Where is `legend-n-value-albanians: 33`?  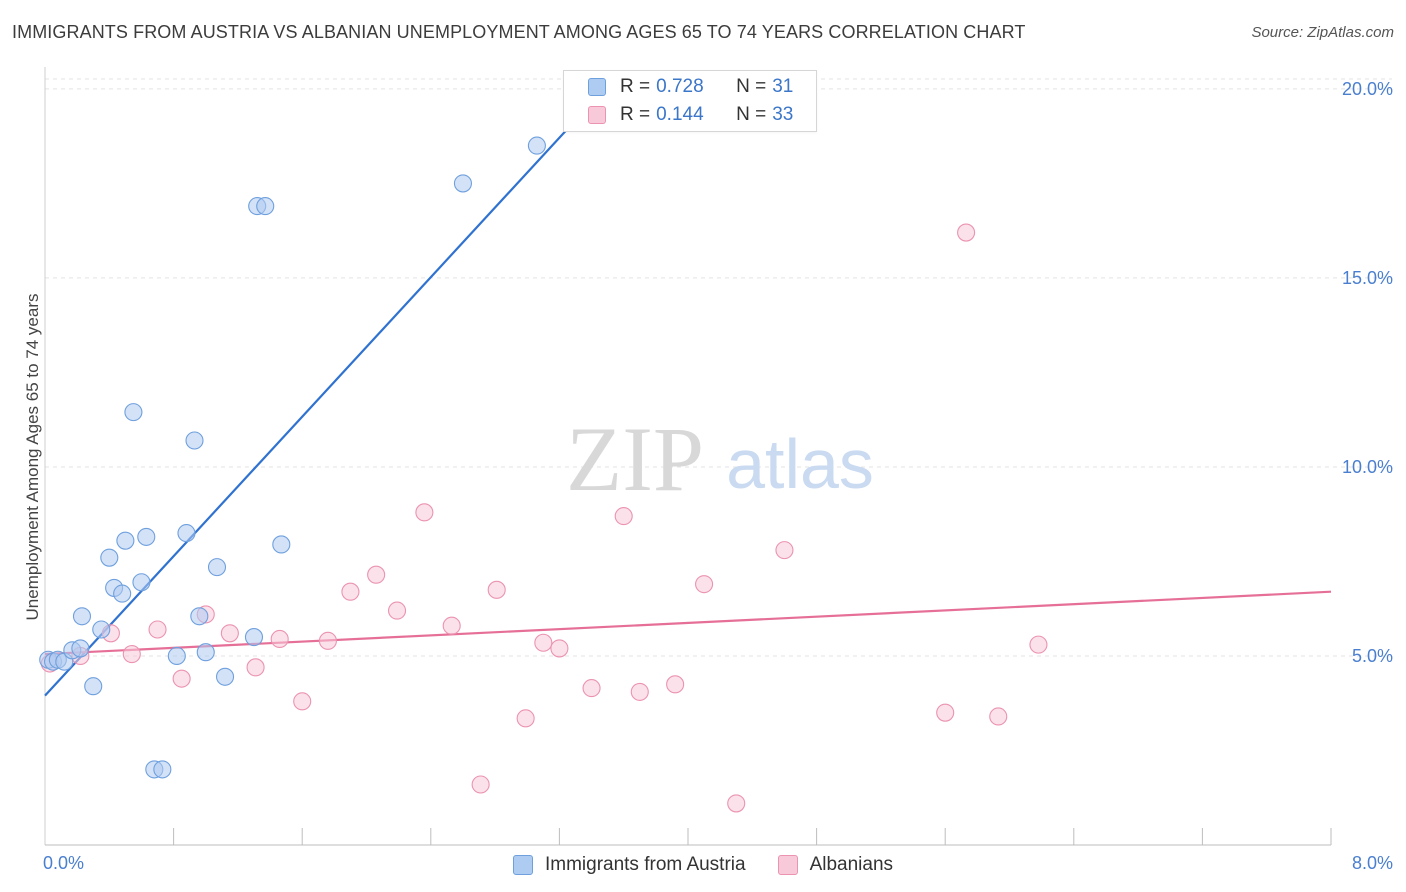 legend-n-value-albanians: 33 is located at coordinates (783, 114).